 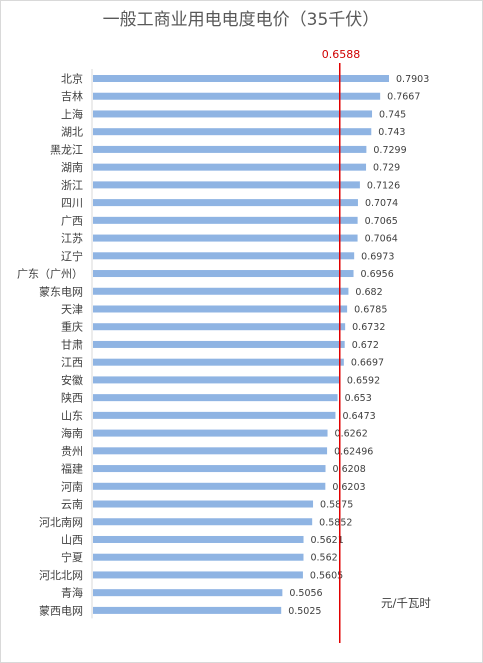 I want to click on category-label: 黑龙江, so click(x=66, y=149).